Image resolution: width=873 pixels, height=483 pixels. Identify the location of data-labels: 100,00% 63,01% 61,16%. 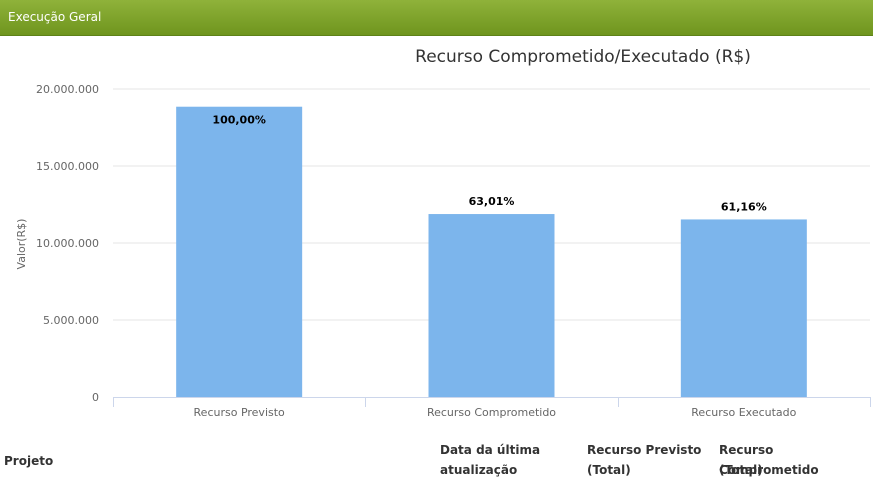
(489, 164).